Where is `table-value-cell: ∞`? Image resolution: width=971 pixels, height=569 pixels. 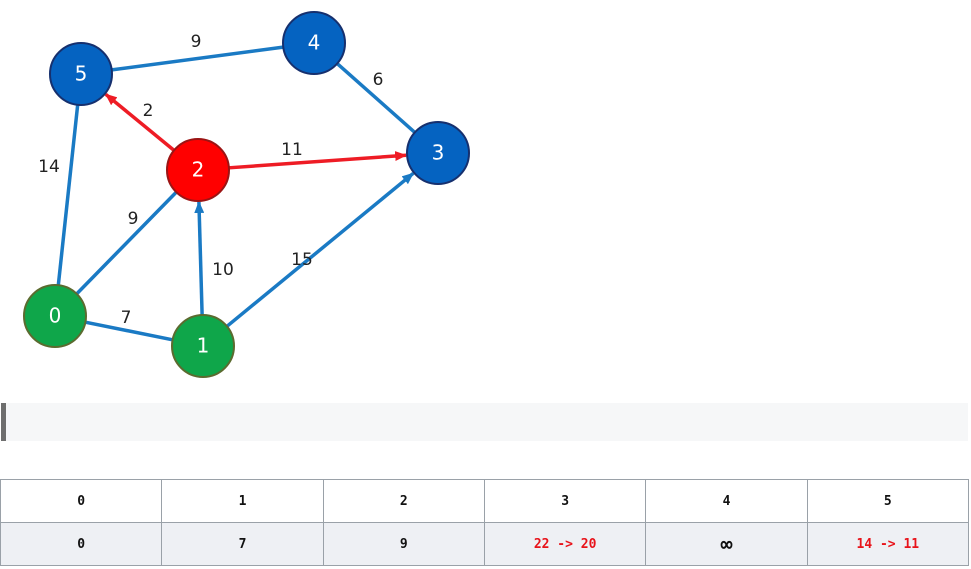 table-value-cell: ∞ is located at coordinates (726, 544).